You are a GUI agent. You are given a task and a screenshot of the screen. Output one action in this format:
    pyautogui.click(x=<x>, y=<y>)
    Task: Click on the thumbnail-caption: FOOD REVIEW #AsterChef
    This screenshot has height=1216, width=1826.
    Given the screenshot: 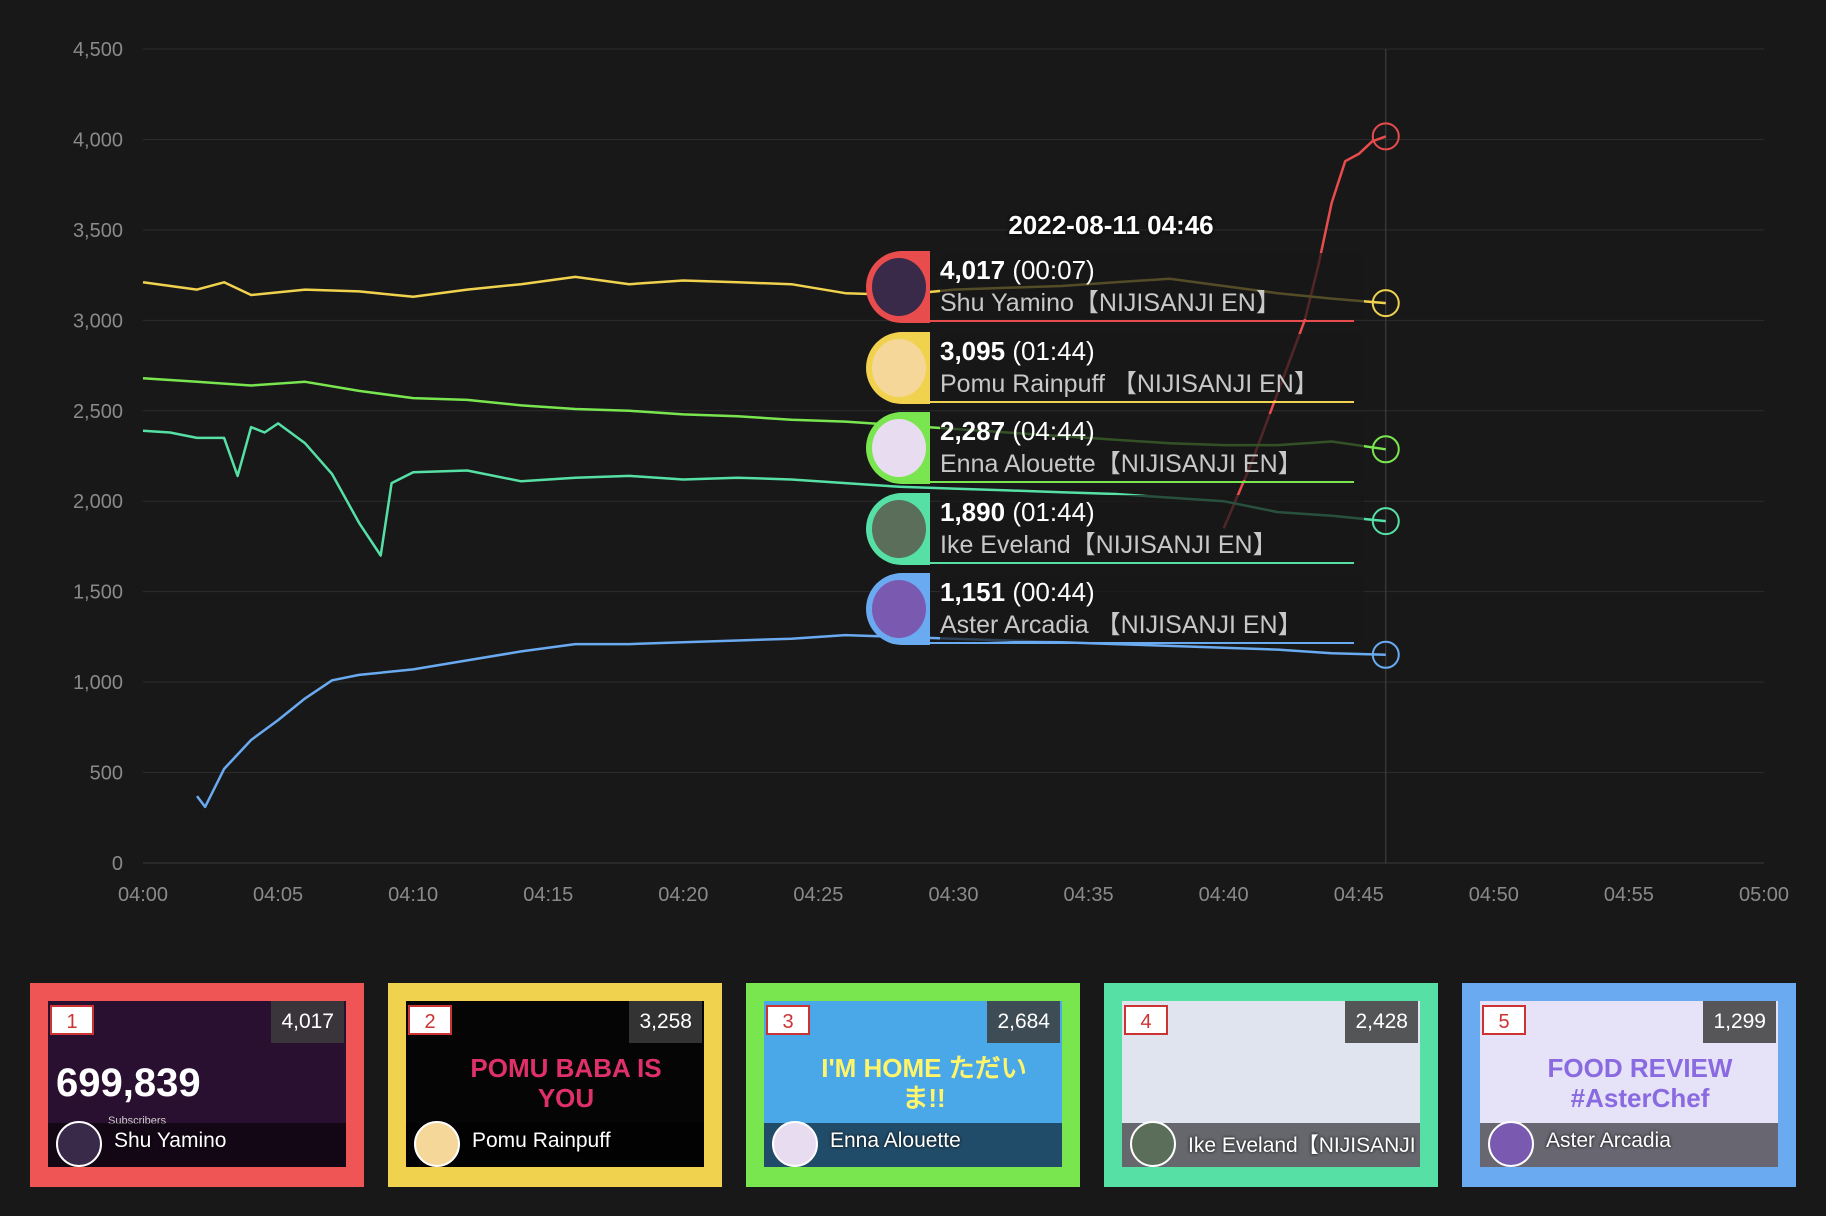 What is the action you would take?
    pyautogui.click(x=1640, y=1083)
    